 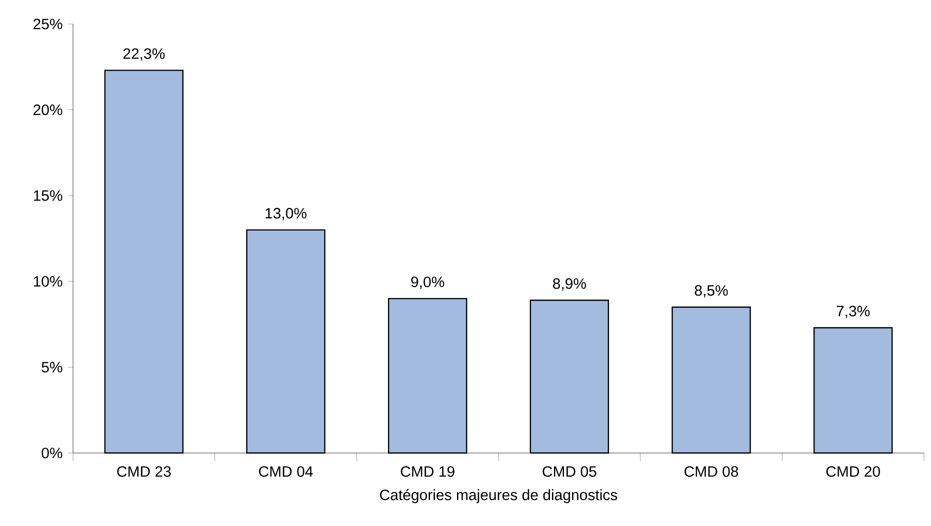 I want to click on x-tick-label: CMD 08, so click(x=711, y=471).